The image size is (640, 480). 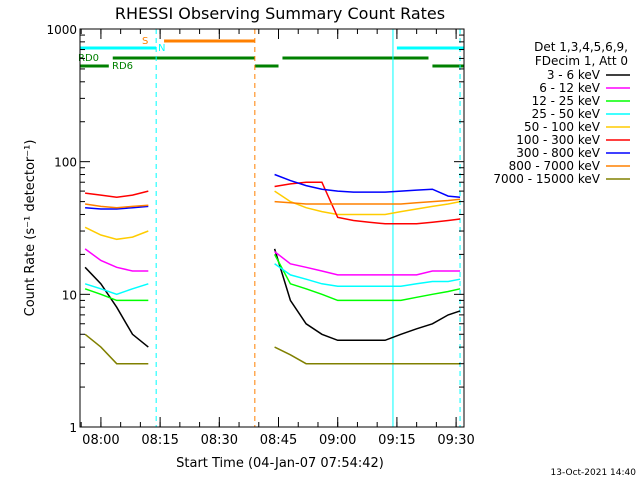 I want to click on x-tick-label: 08:00, so click(x=100, y=440).